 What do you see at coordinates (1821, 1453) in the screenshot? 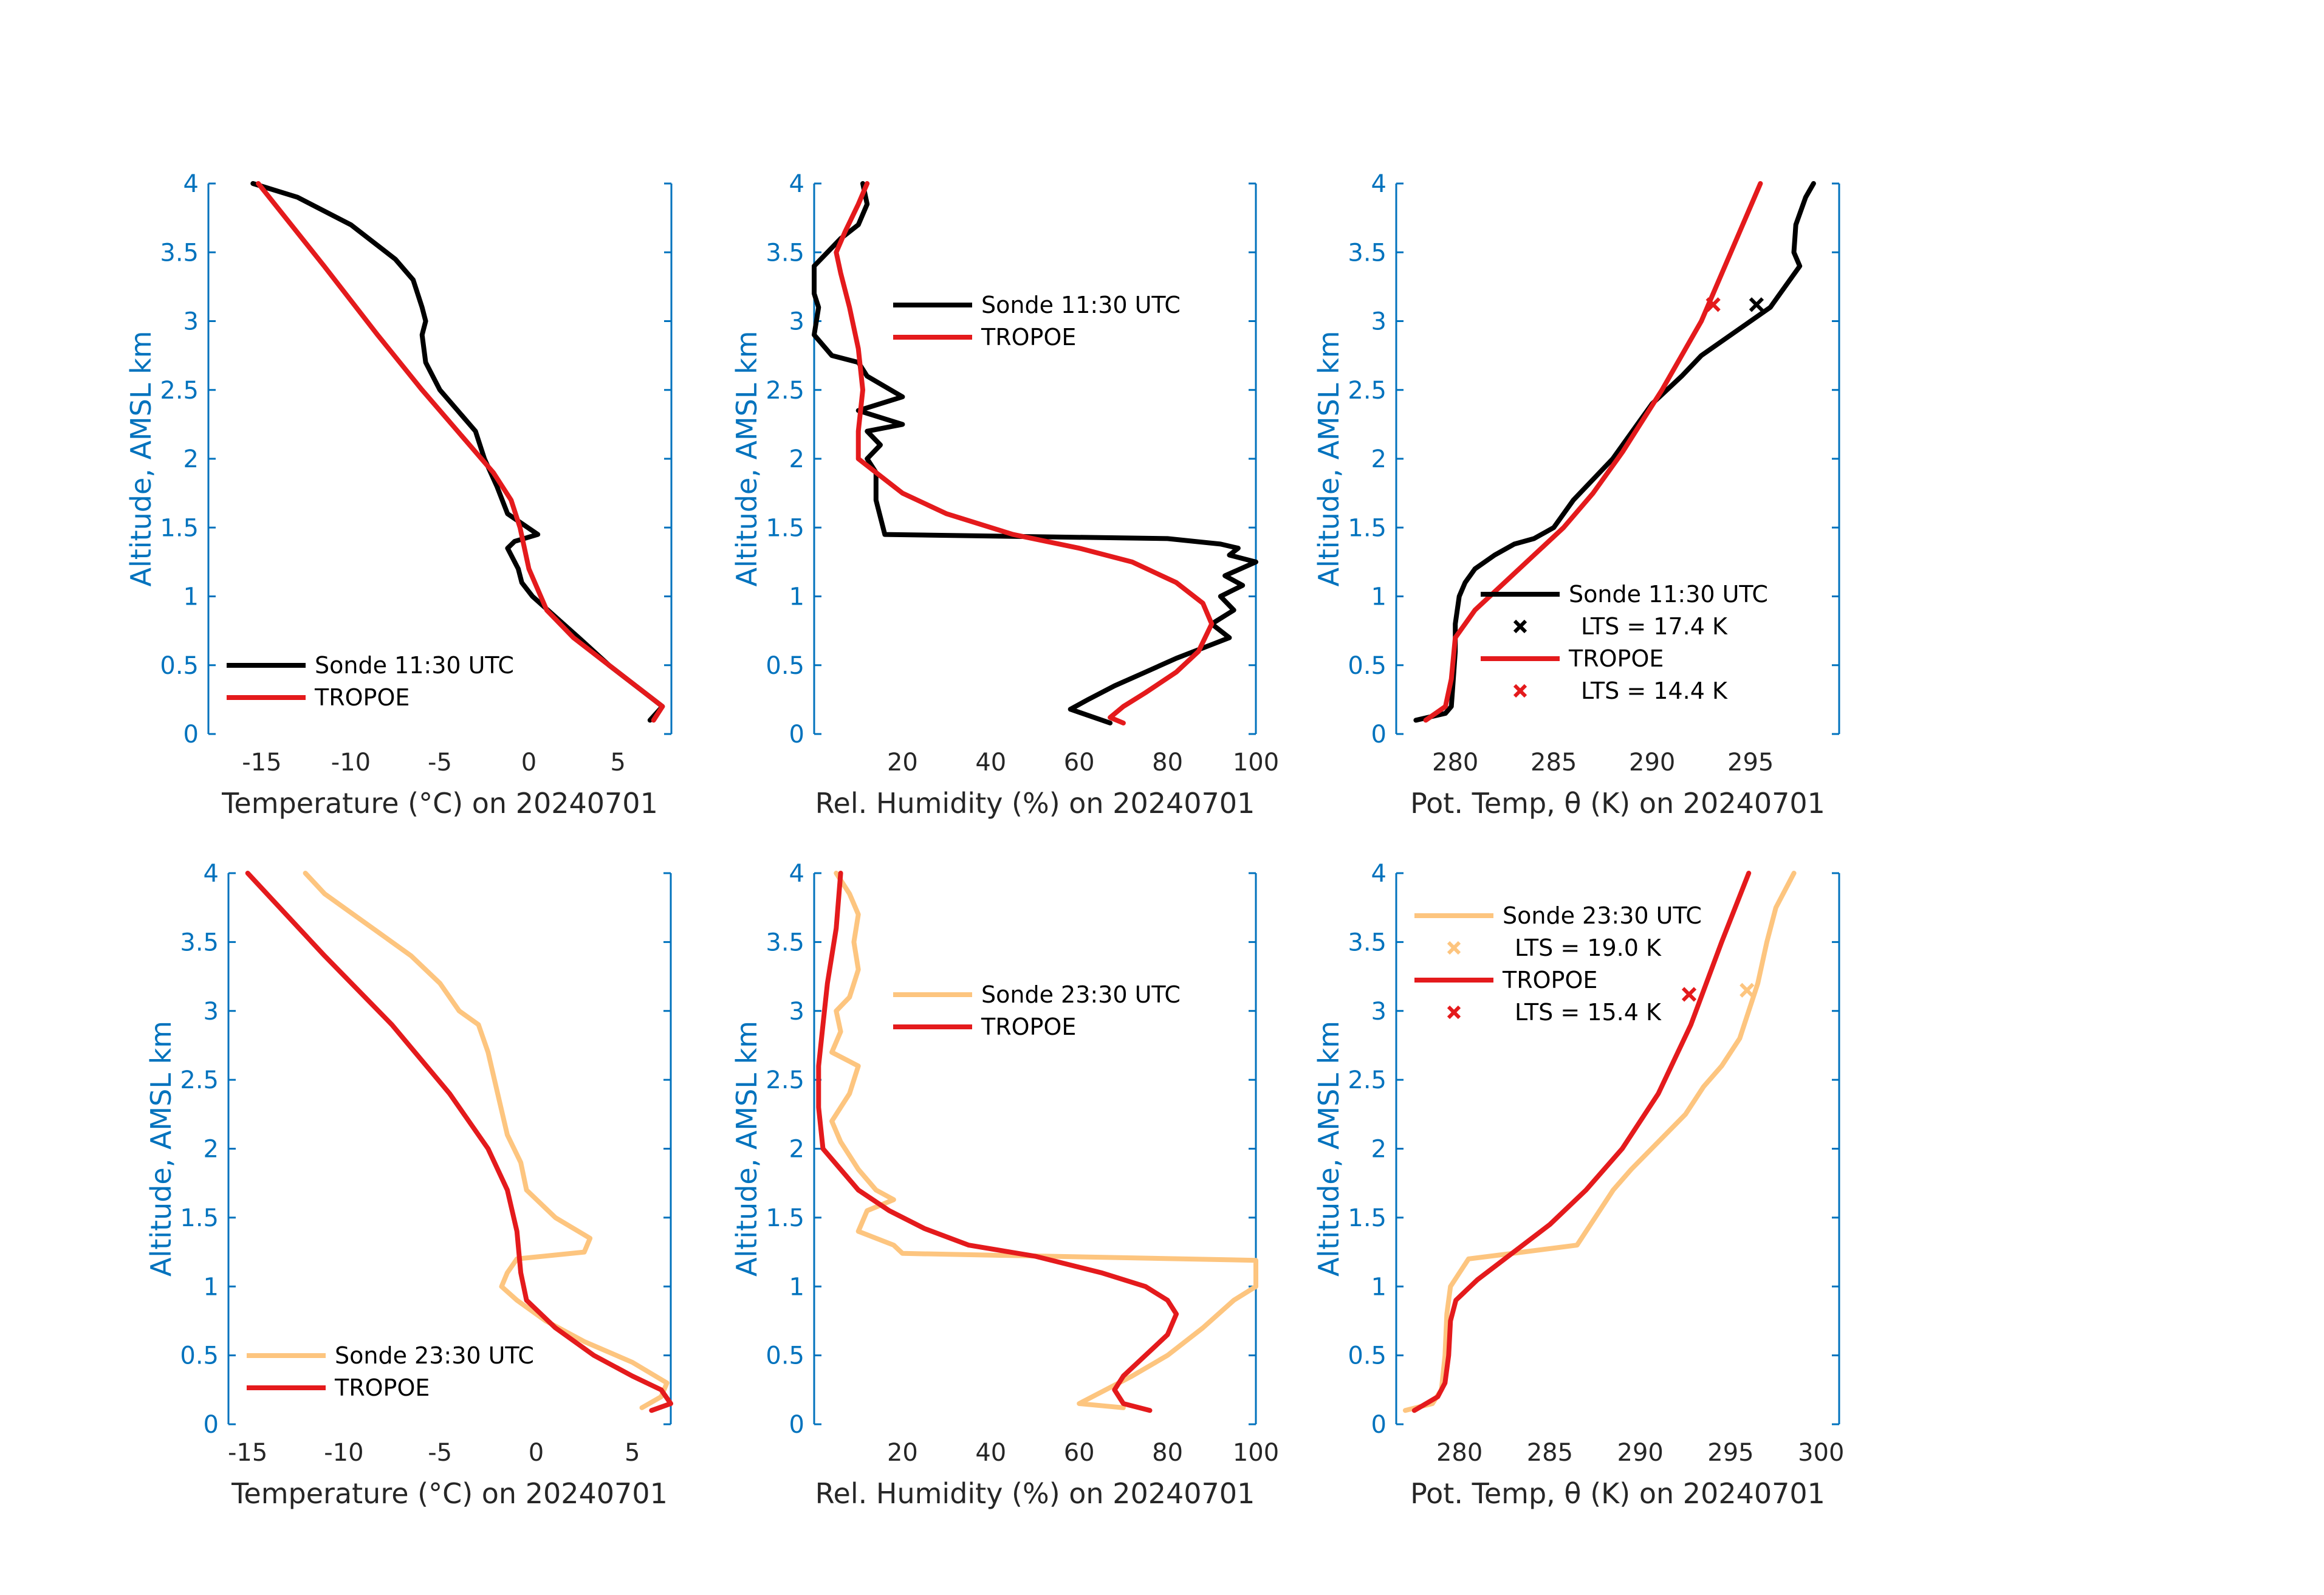
I see `x-tick-label: 300` at bounding box center [1821, 1453].